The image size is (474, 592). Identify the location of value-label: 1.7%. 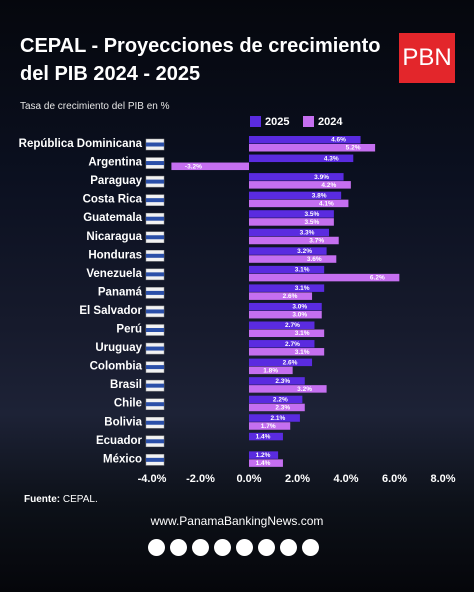
(268, 426).